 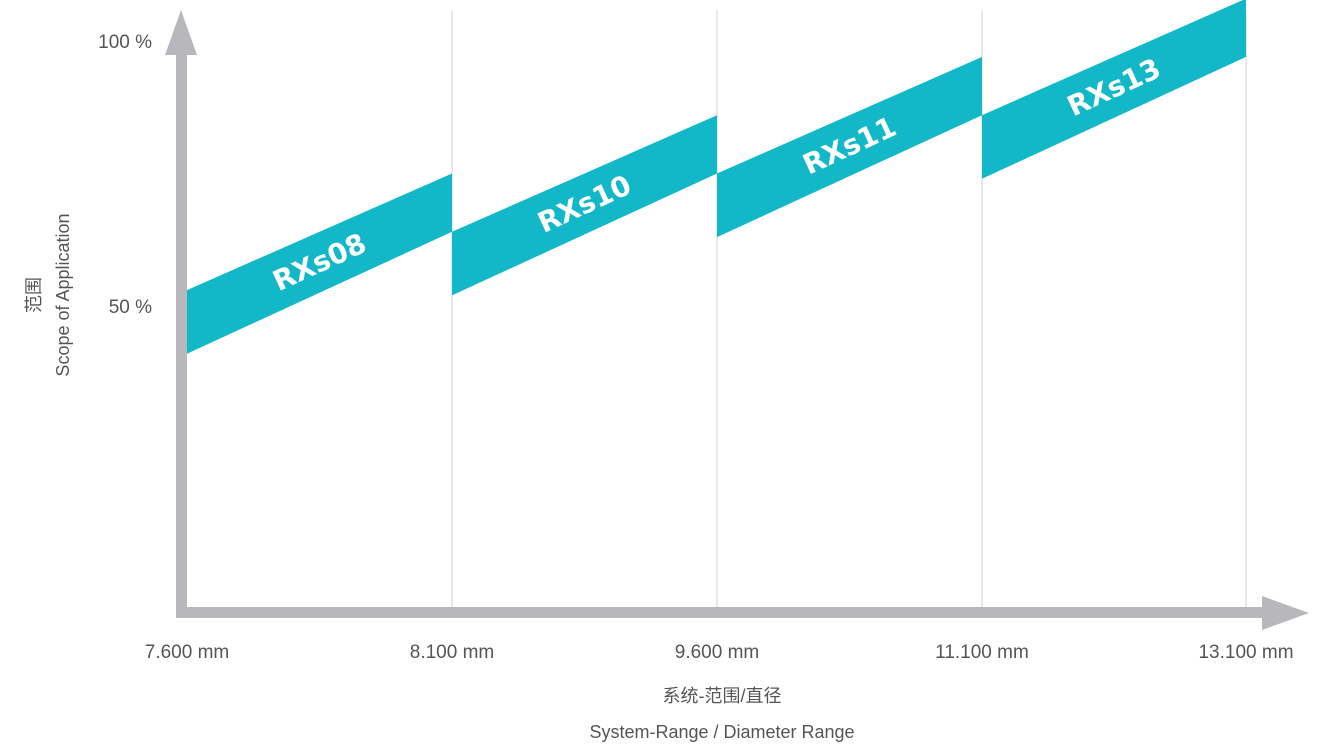 I want to click on band-rxs13, so click(x=1114, y=89).